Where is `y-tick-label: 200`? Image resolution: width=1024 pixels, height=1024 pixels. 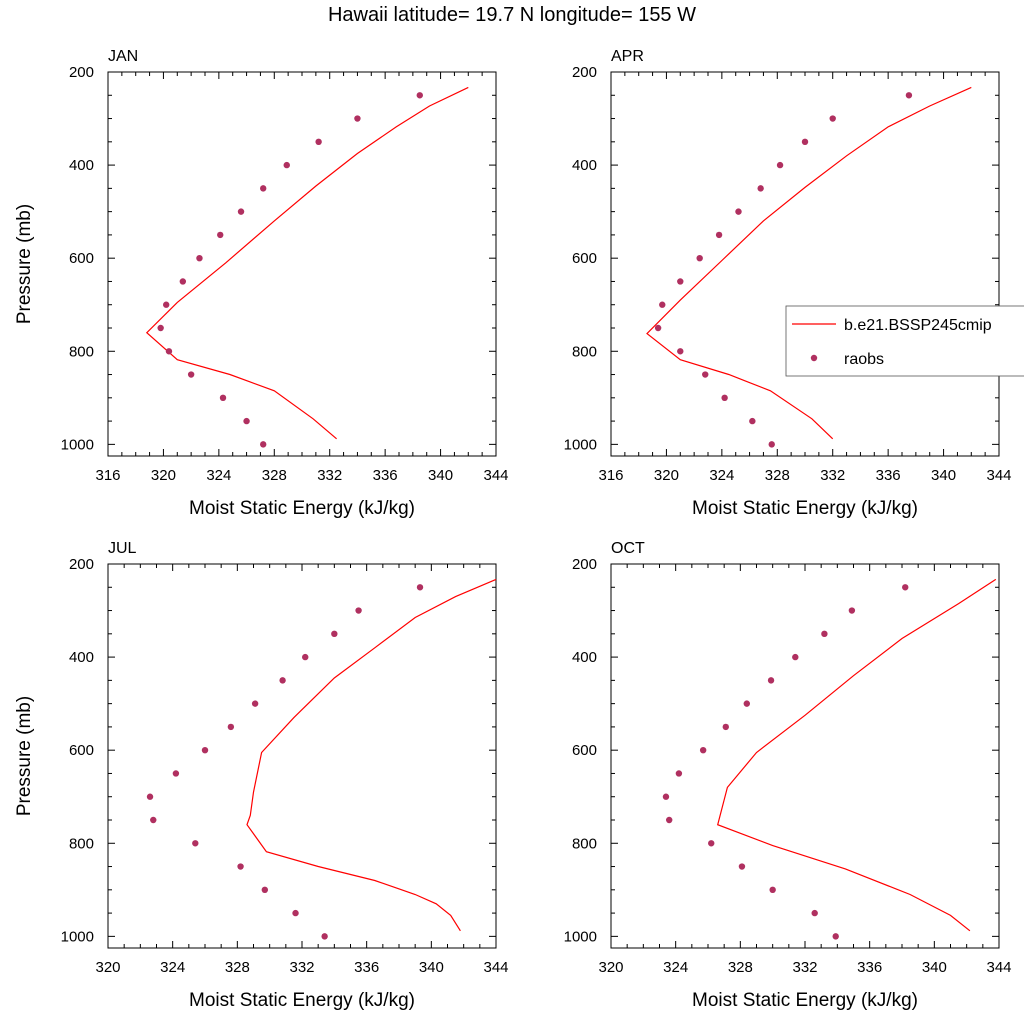 y-tick-label: 200 is located at coordinates (81, 564).